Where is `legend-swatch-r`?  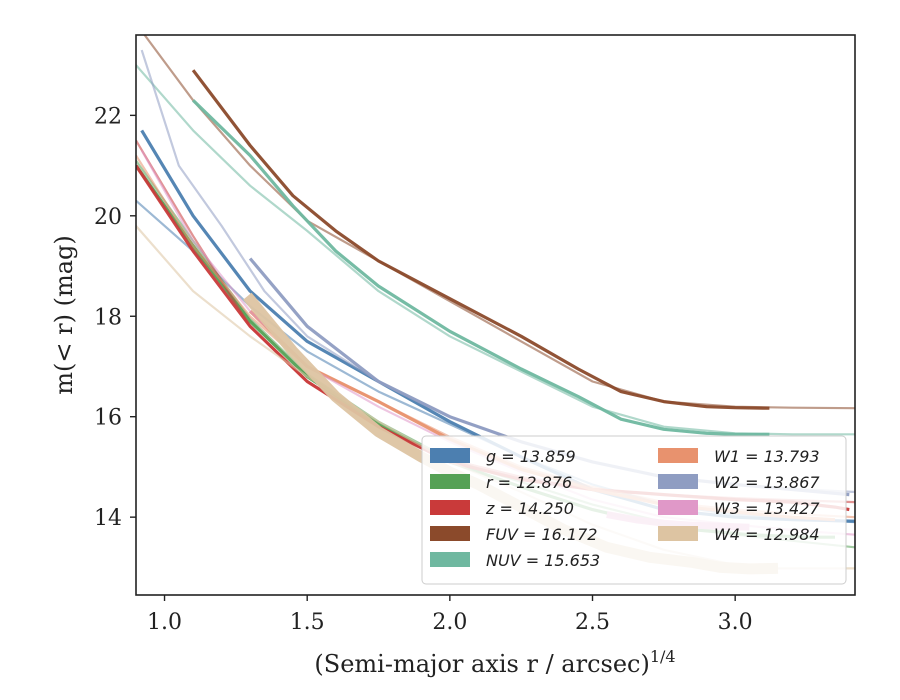
legend-swatch-r is located at coordinates (450, 481).